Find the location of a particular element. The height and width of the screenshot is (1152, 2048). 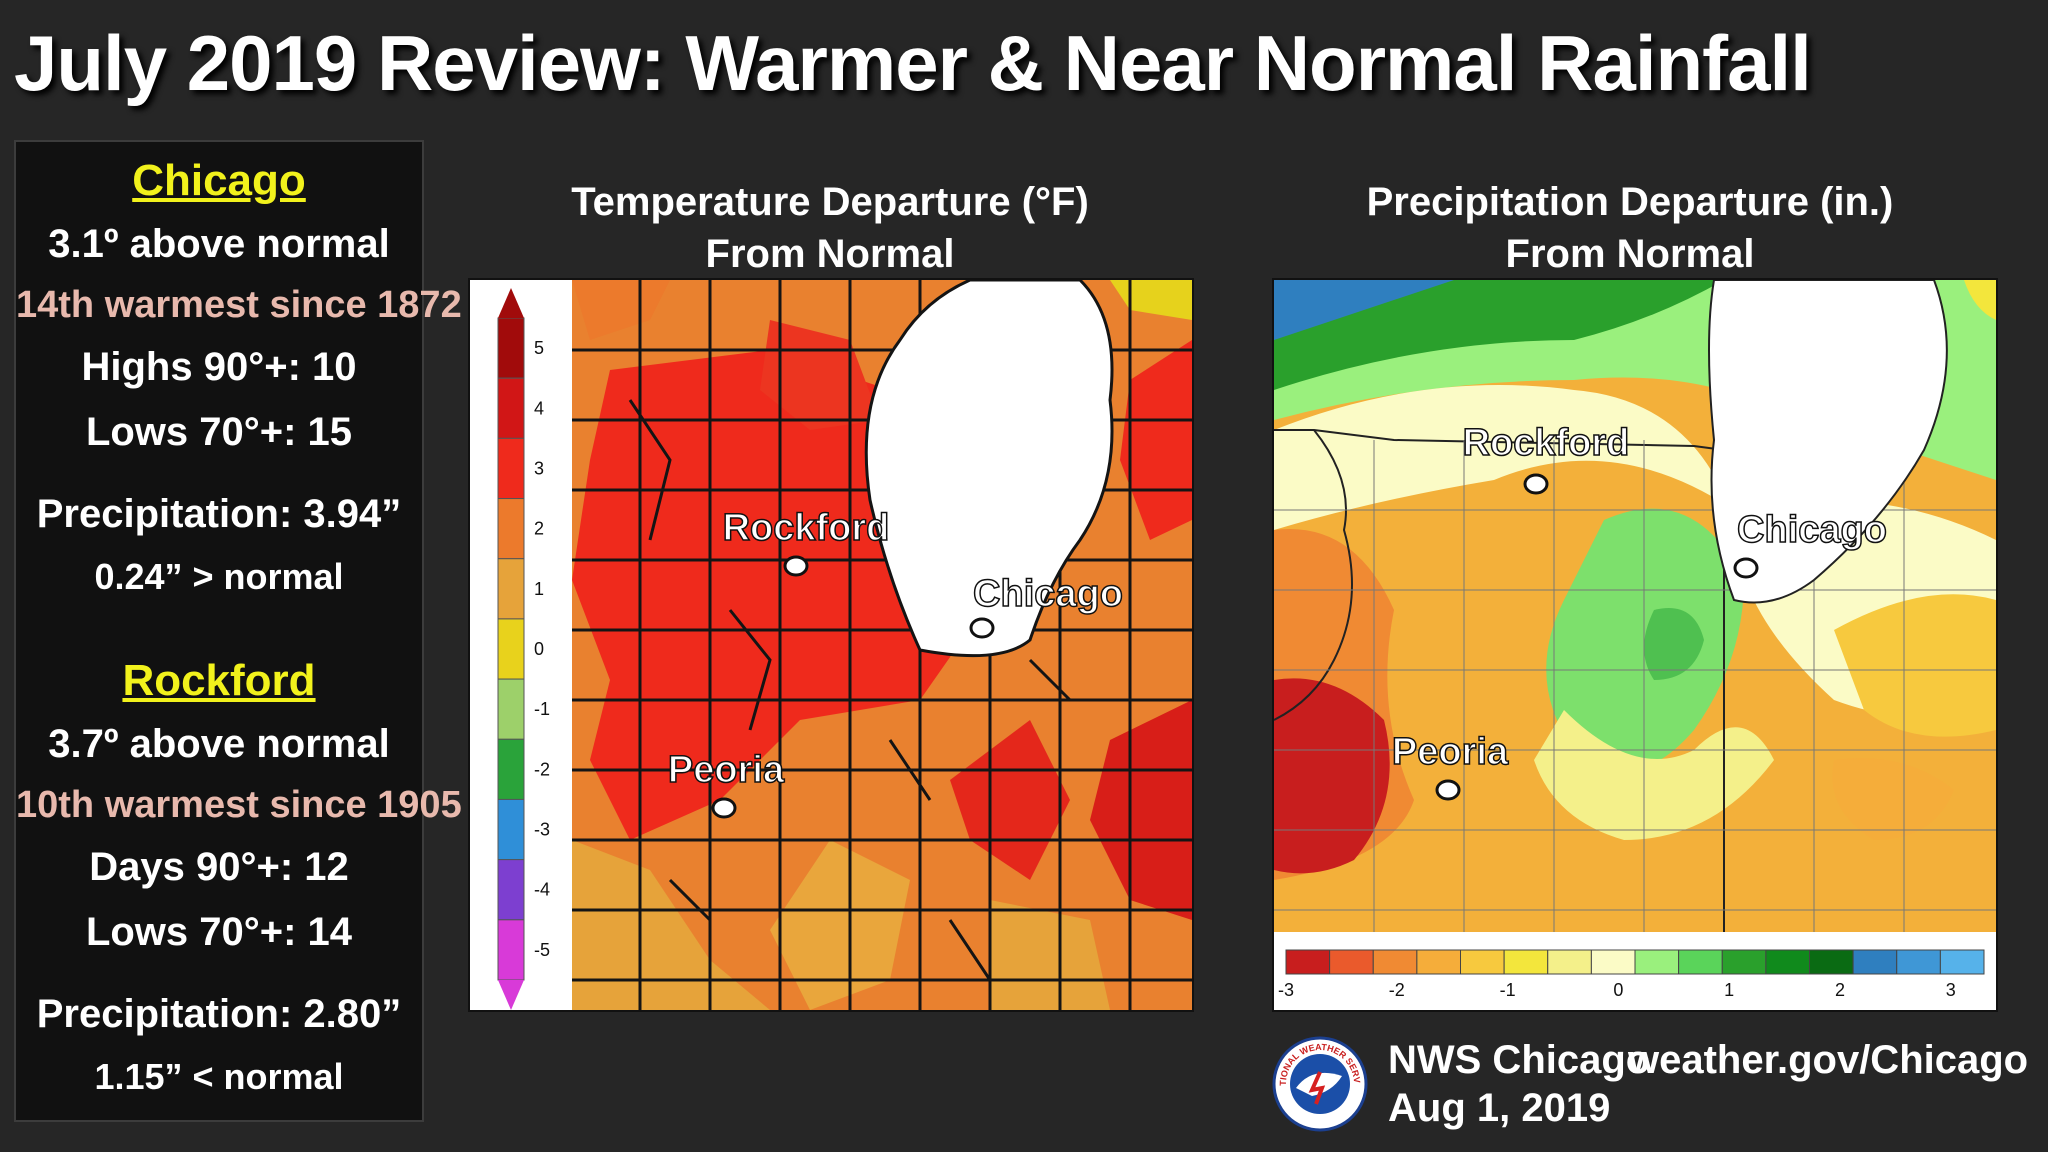

rockford-temp-departure: 3.7º above normal is located at coordinates (219, 744).